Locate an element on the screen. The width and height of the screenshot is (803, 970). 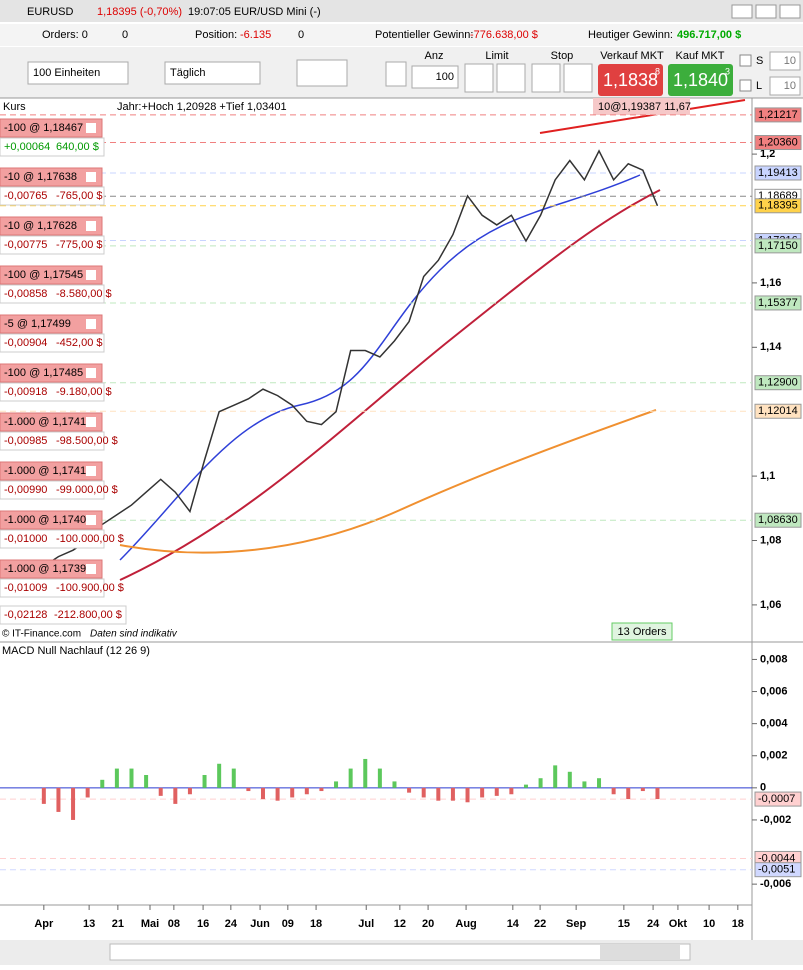
sell-button is located at coordinates (630, 80).